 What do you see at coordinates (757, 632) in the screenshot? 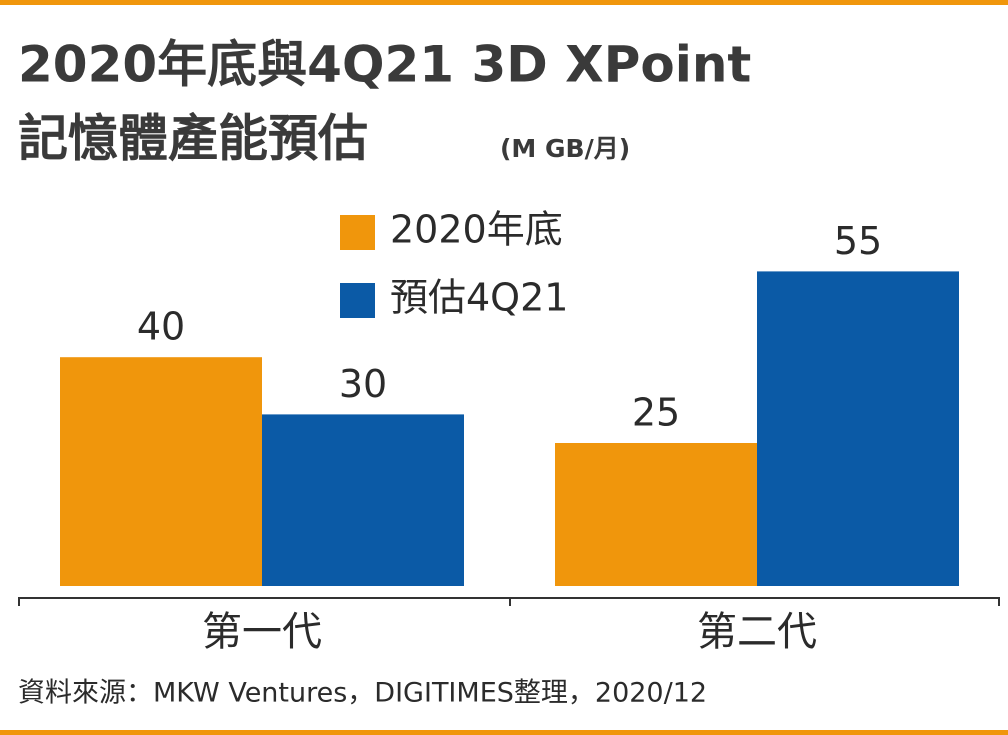
I see `x-tick-label: 第二代` at bounding box center [757, 632].